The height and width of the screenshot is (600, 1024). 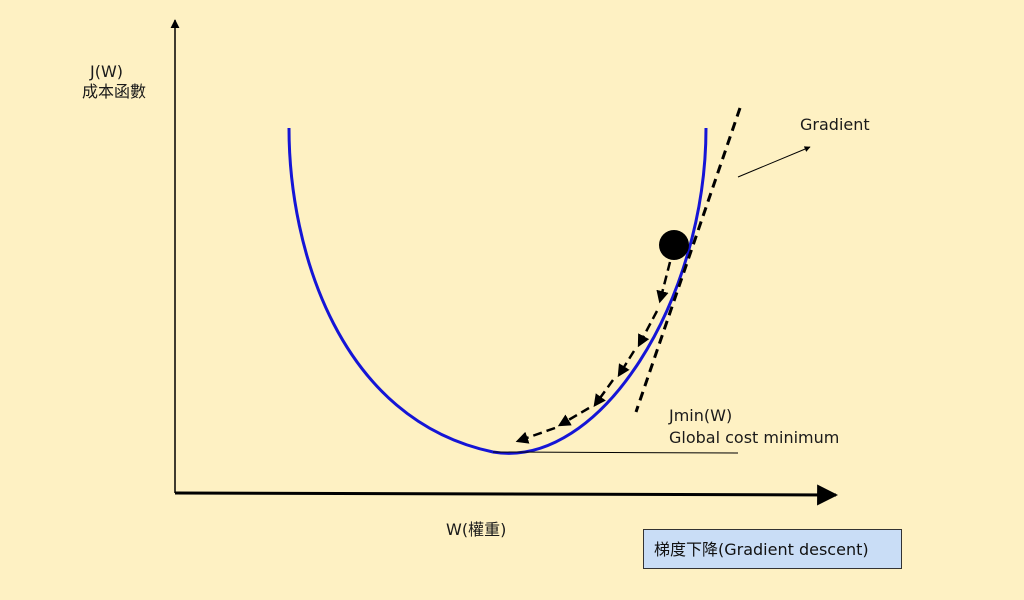 What do you see at coordinates (476, 529) in the screenshot?
I see `x-axis-label: W(權重)` at bounding box center [476, 529].